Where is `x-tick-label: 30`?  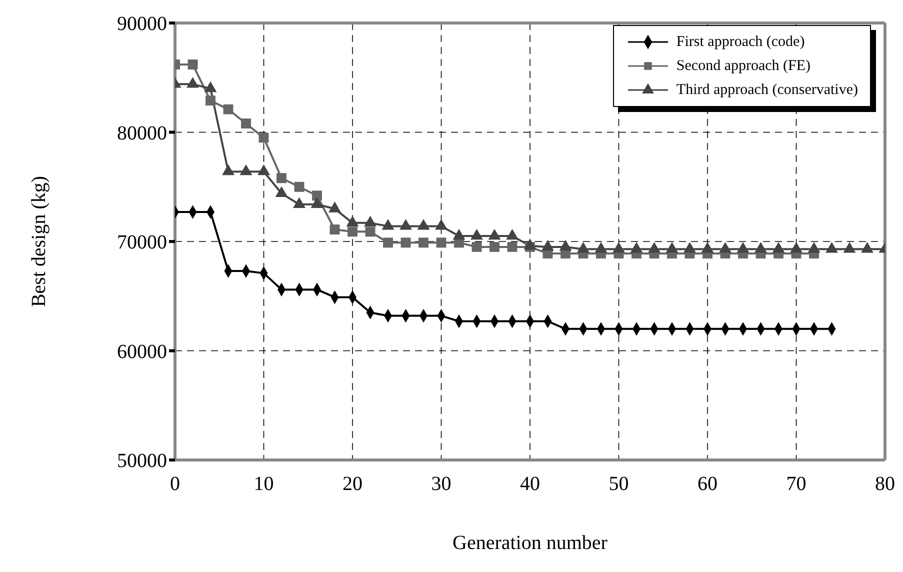 x-tick-label: 30 is located at coordinates (441, 484).